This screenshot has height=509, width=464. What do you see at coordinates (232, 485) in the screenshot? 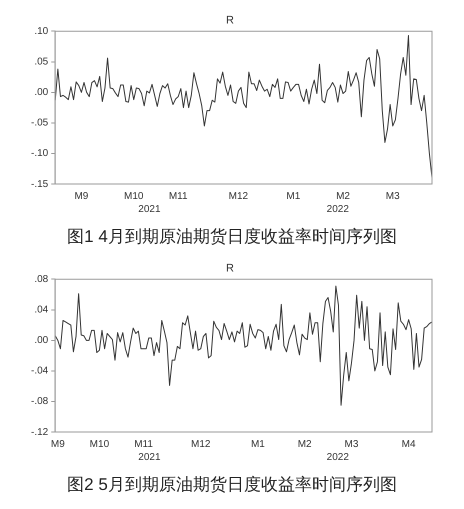
I see `caption: 图2 5月到期原油期货日度收益率时间序列图` at bounding box center [232, 485].